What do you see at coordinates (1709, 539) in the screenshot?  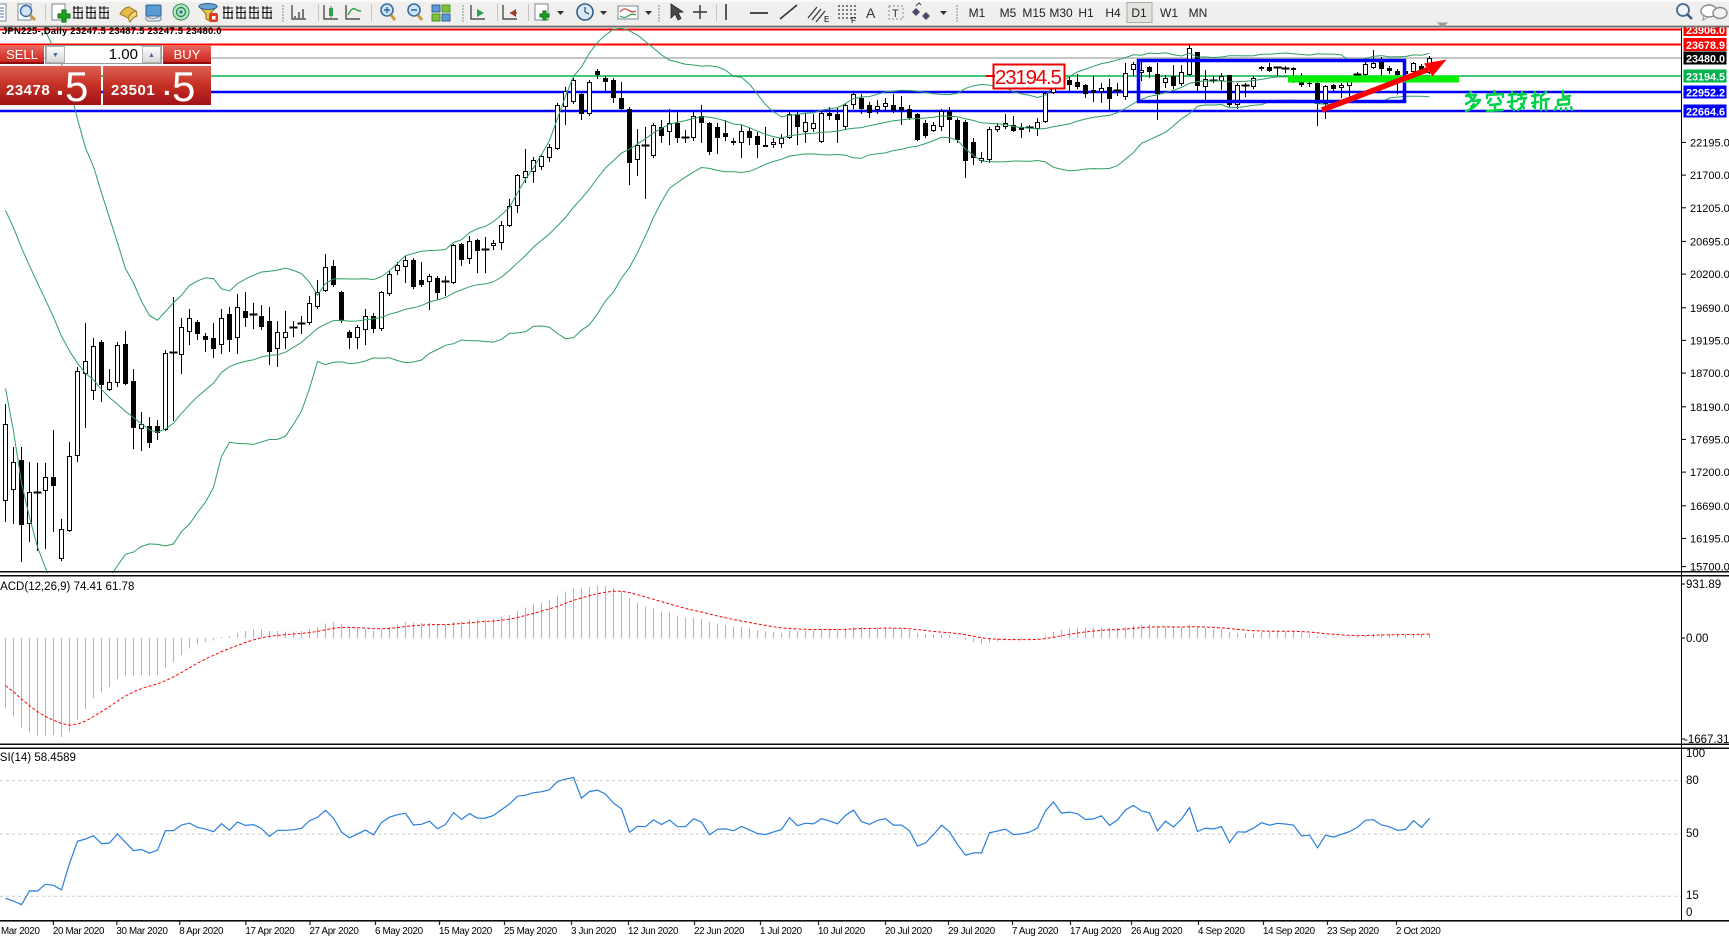 I see `svg-text: 16195.0` at bounding box center [1709, 539].